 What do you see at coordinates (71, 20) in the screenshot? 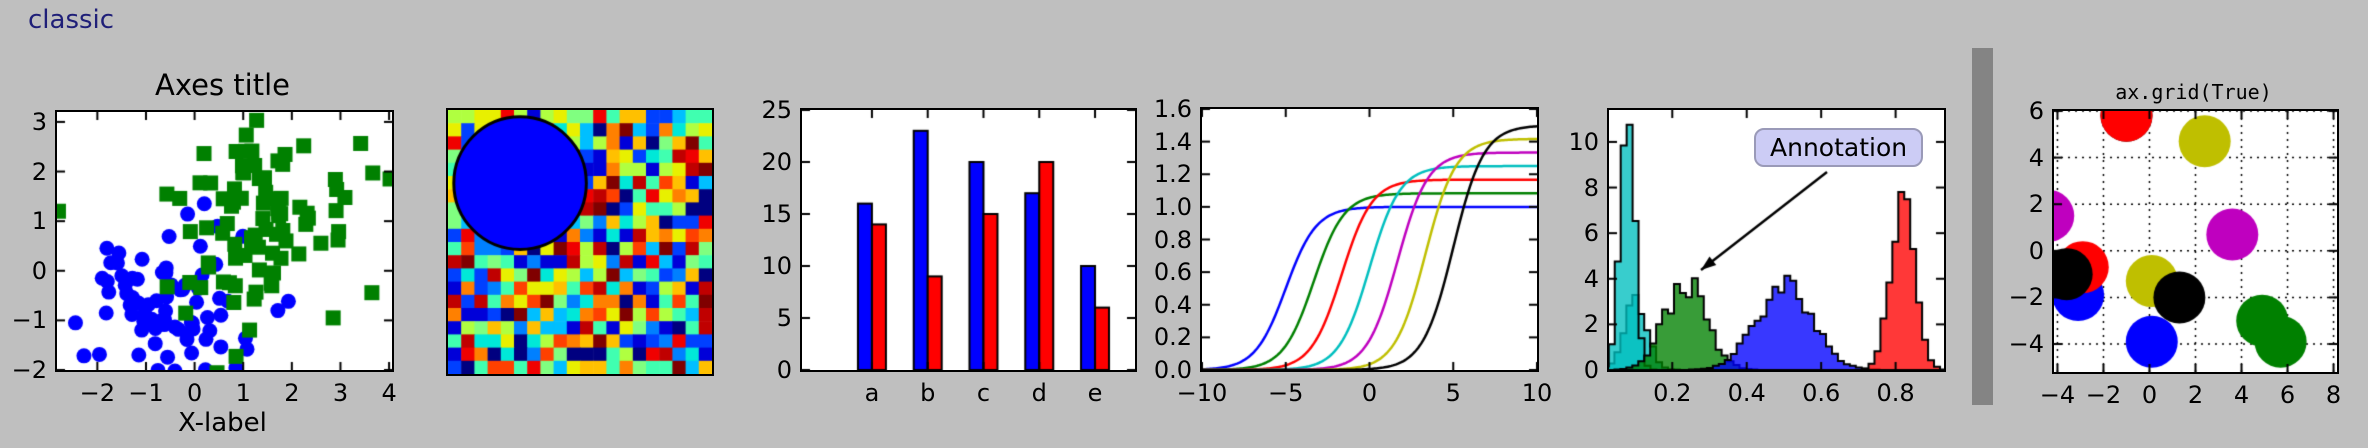
I see `style-name-label: classic` at bounding box center [71, 20].